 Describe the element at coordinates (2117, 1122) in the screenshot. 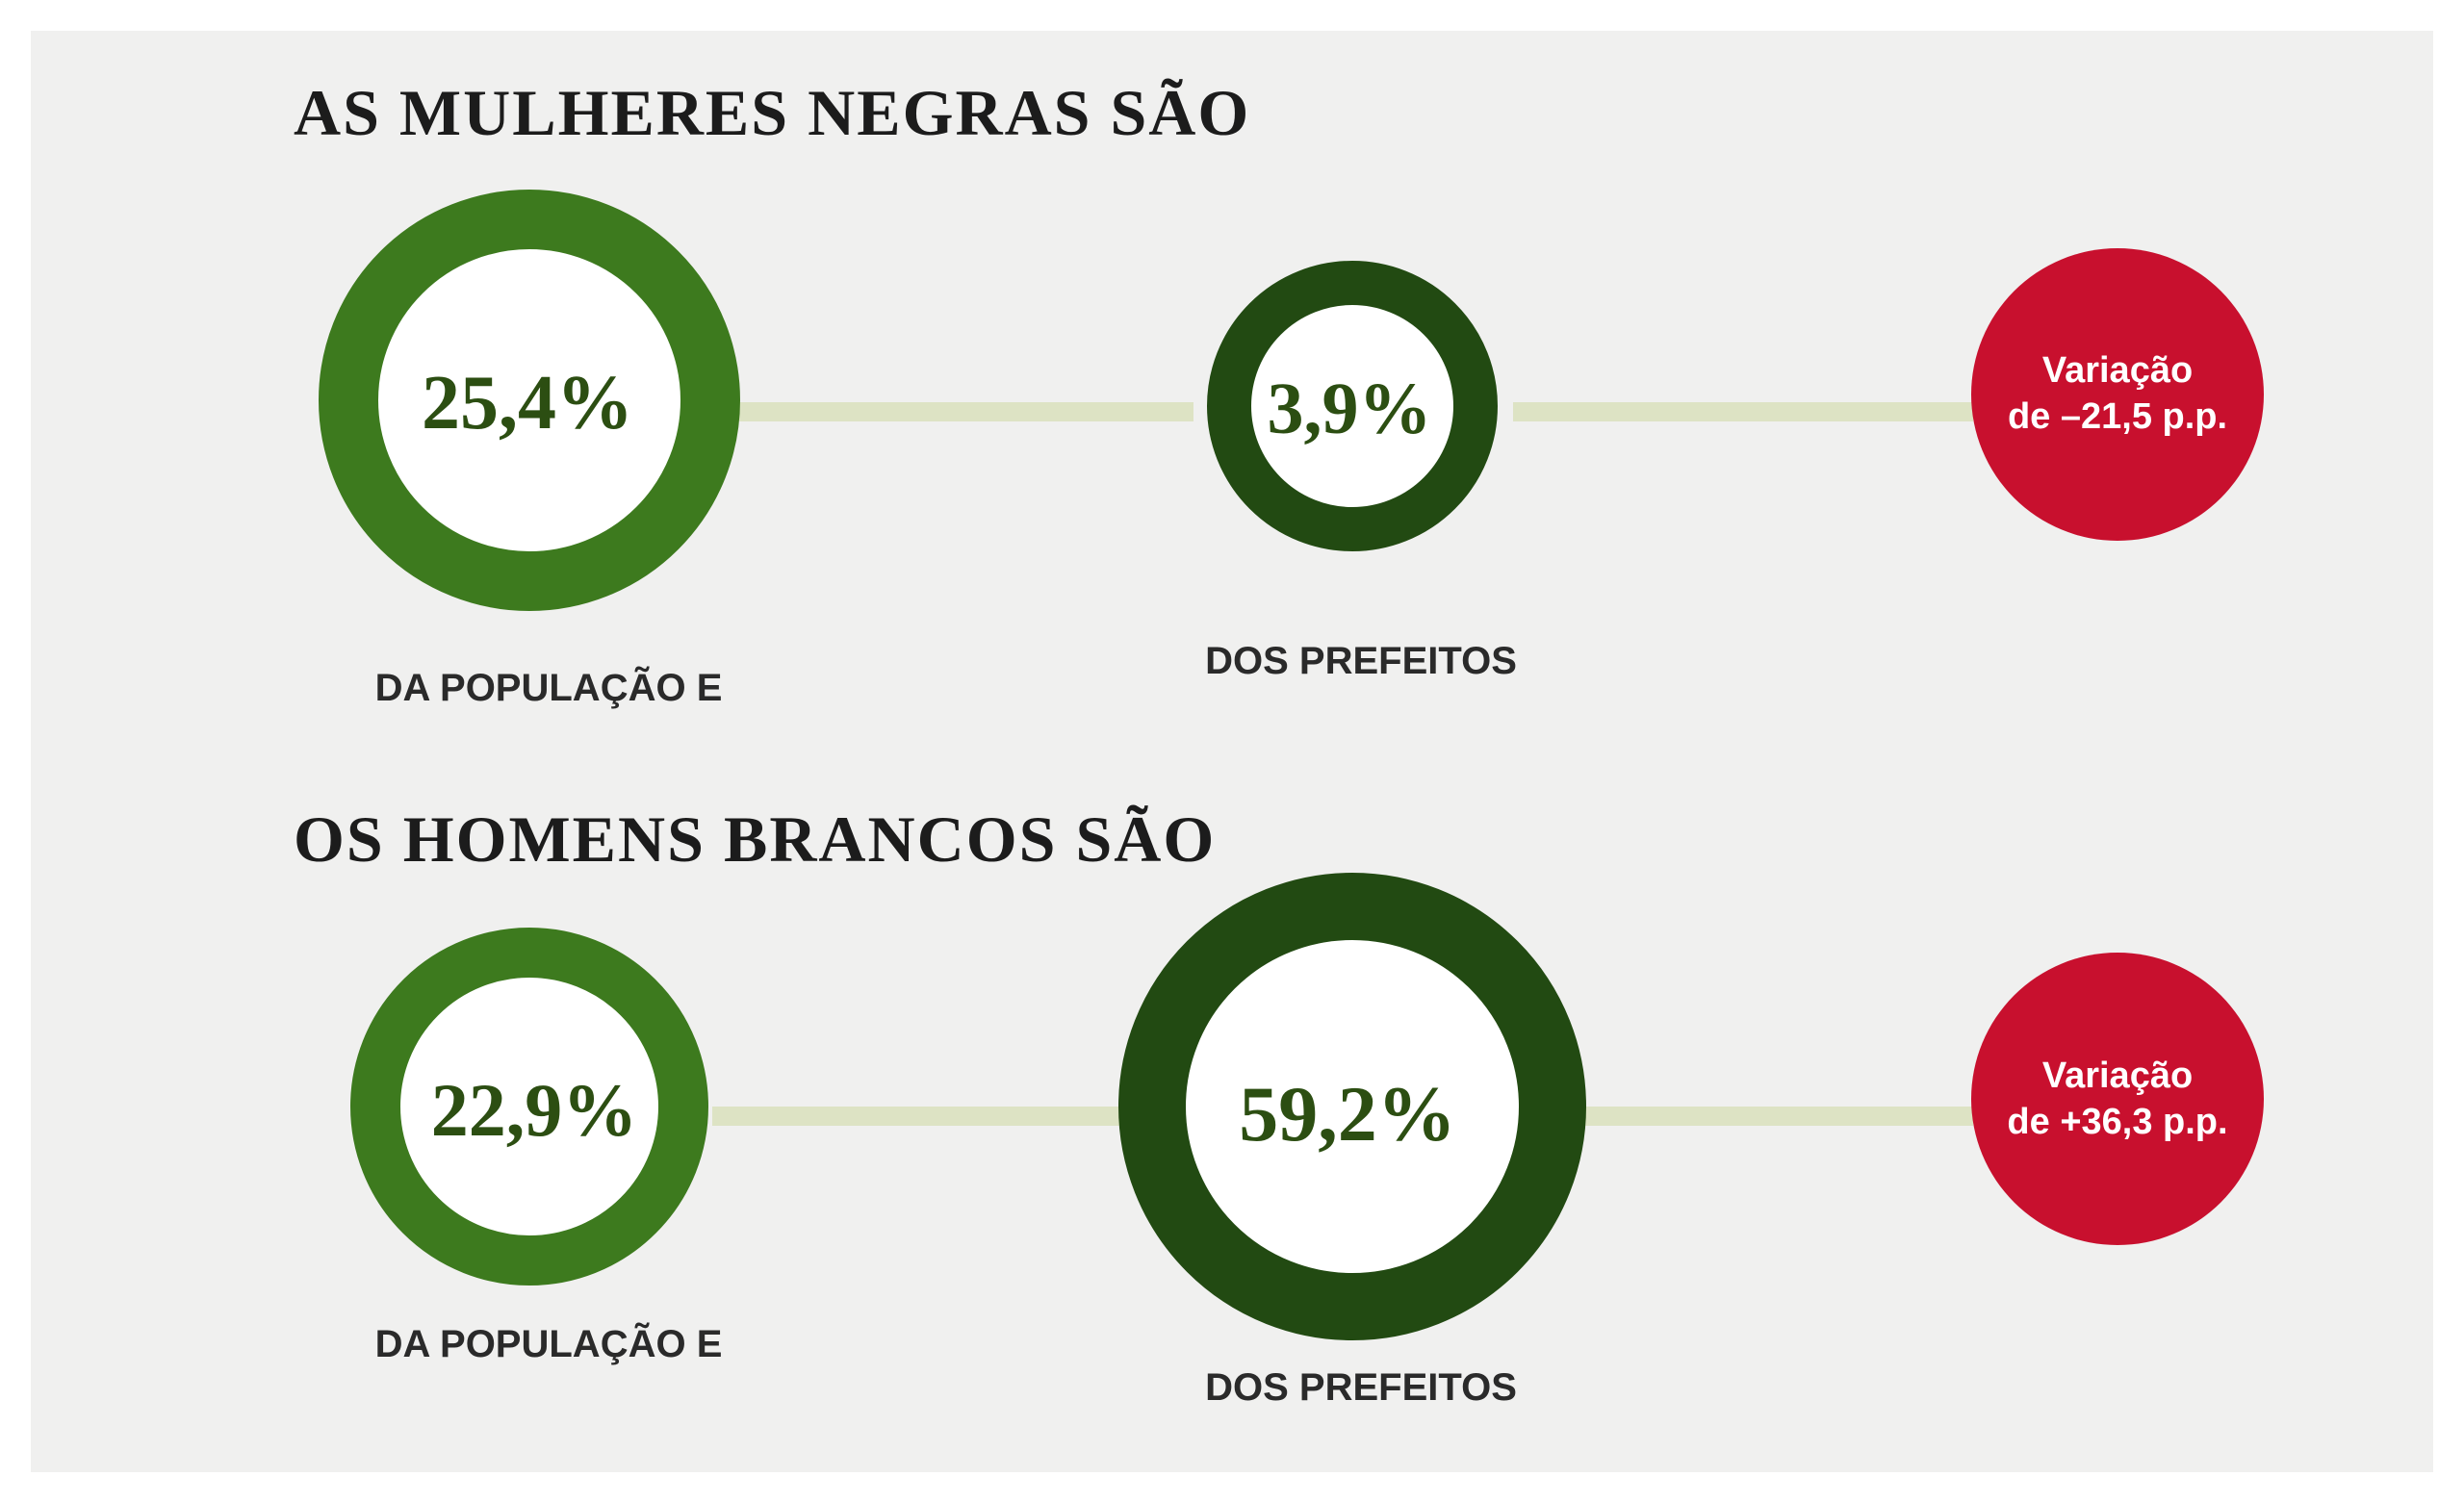

I see `variation-value: de +36,3 p.p.` at that location.